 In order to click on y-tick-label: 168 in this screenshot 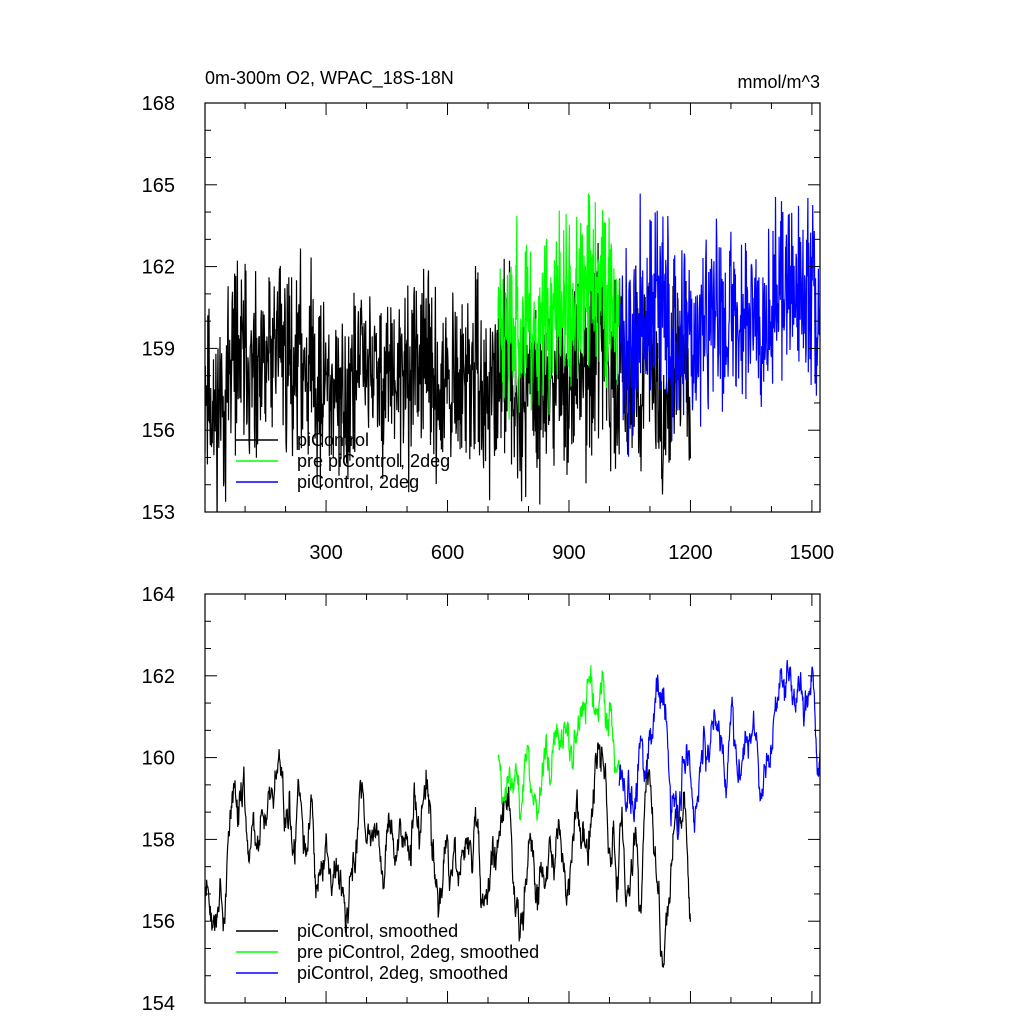, I will do `click(158, 104)`.